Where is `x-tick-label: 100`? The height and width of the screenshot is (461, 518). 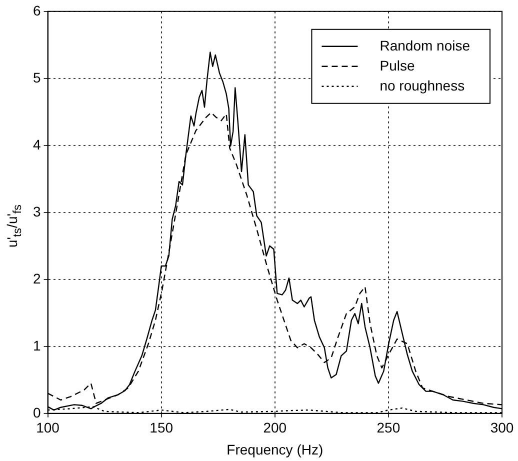 x-tick-label: 100 is located at coordinates (48, 428).